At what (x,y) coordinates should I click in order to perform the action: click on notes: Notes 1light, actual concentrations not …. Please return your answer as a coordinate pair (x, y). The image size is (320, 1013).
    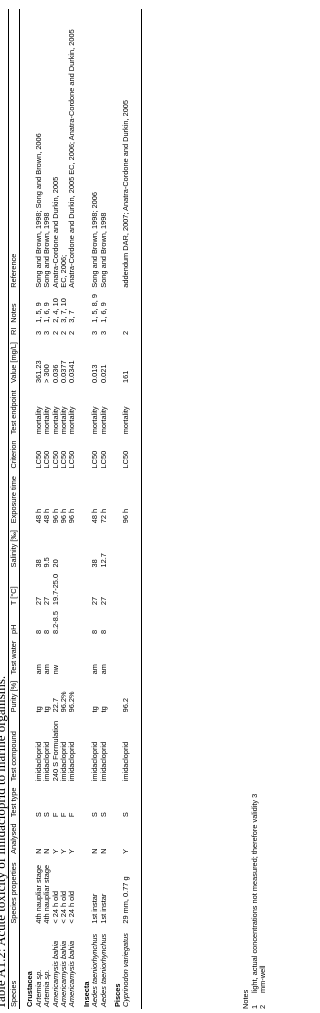
    Looking at the image, I should click on (254, 901).